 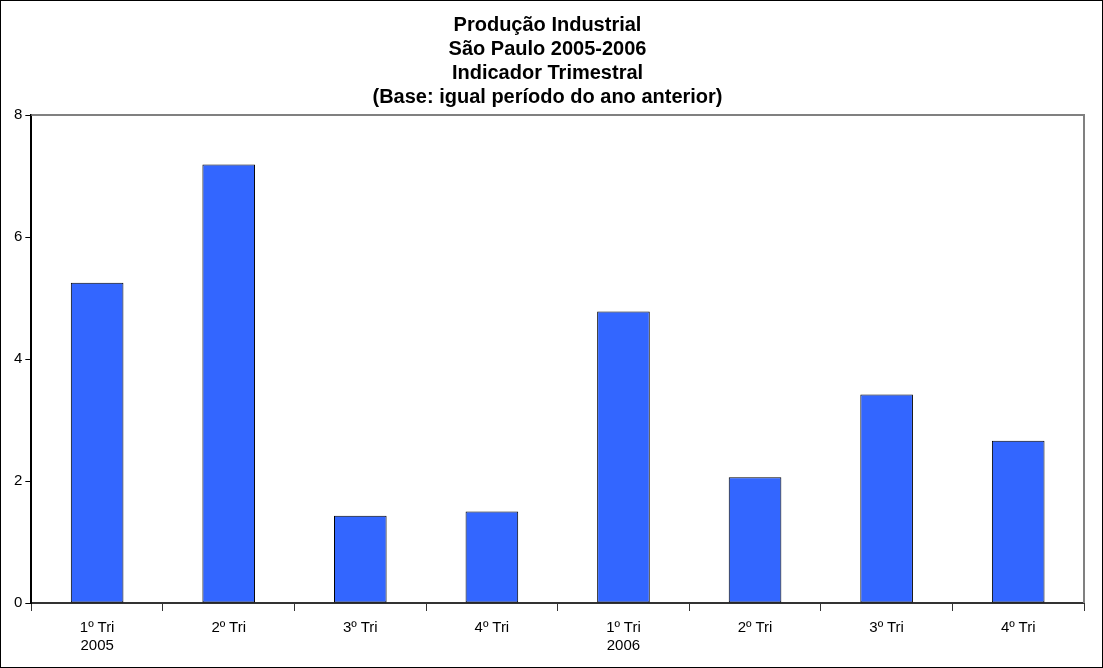 What do you see at coordinates (18, 236) in the screenshot?
I see `y-tick-label: 6` at bounding box center [18, 236].